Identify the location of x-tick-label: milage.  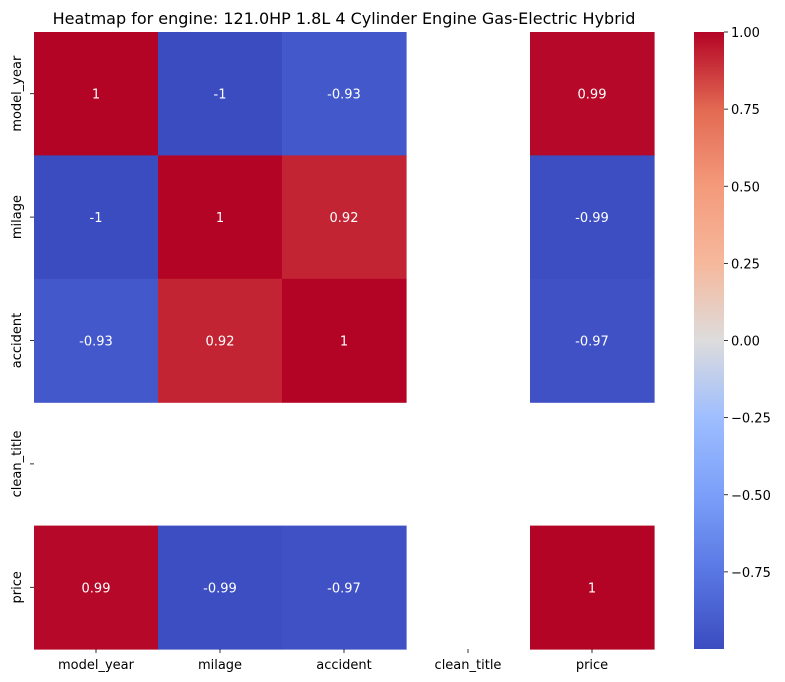
(220, 665).